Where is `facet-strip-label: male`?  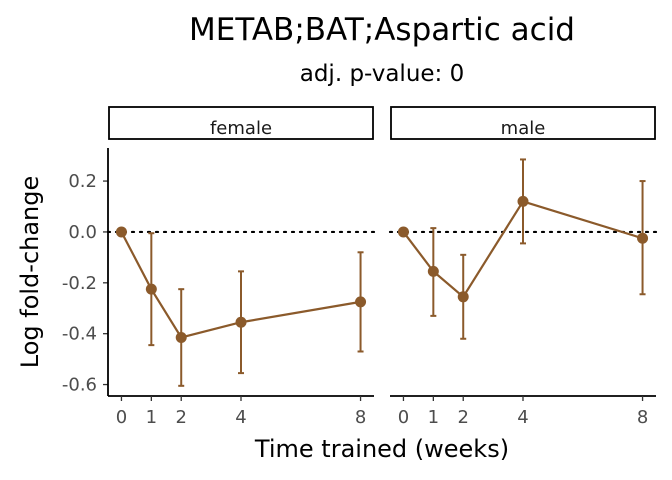
facet-strip-label: male is located at coordinates (523, 128).